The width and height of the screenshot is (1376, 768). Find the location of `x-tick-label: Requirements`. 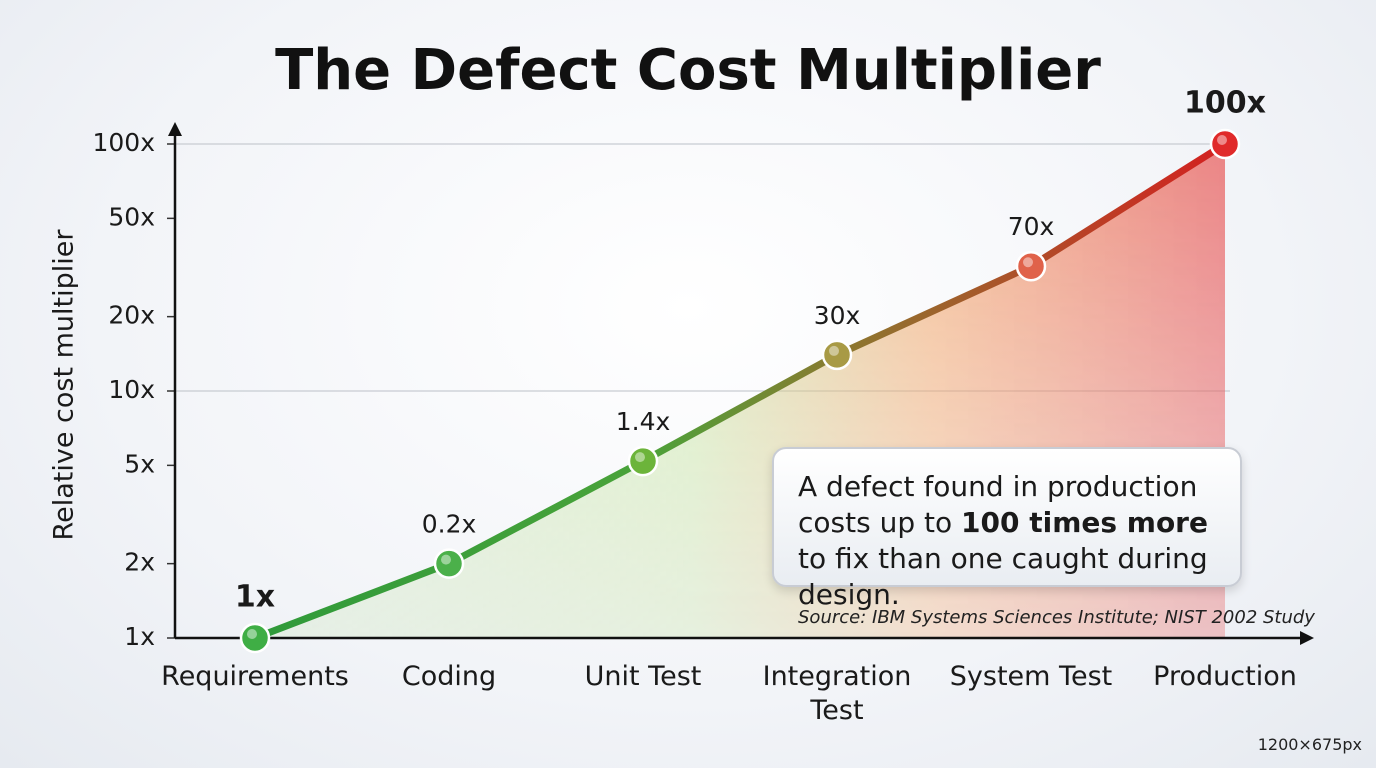

x-tick-label: Requirements is located at coordinates (255, 676).